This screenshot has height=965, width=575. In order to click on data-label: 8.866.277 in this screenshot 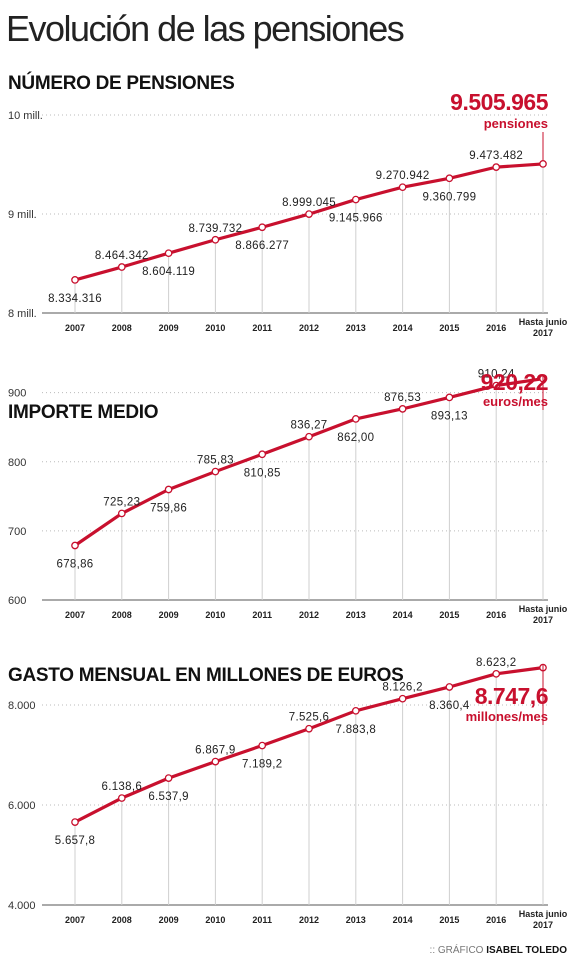, I will do `click(262, 246)`.